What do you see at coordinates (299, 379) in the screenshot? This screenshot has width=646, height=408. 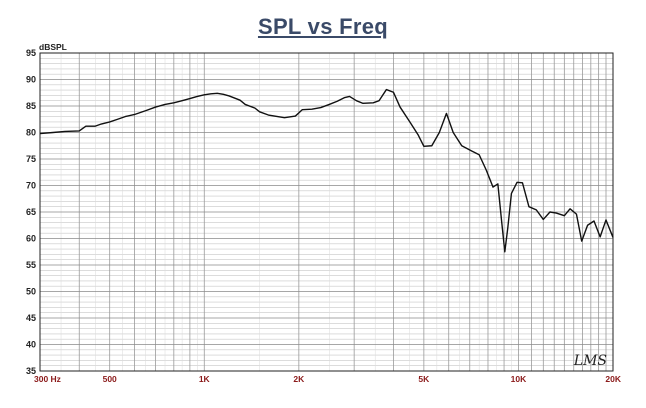 I see `x-tick-label: 2K` at bounding box center [299, 379].